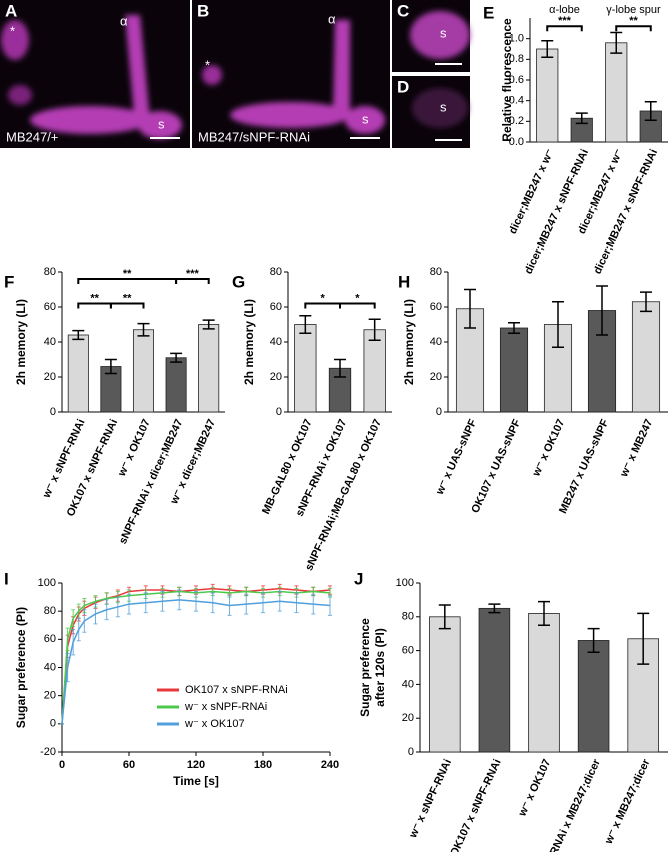  Describe the element at coordinates (263, 765) in the screenshot. I see `x-tick-label: 180` at that location.